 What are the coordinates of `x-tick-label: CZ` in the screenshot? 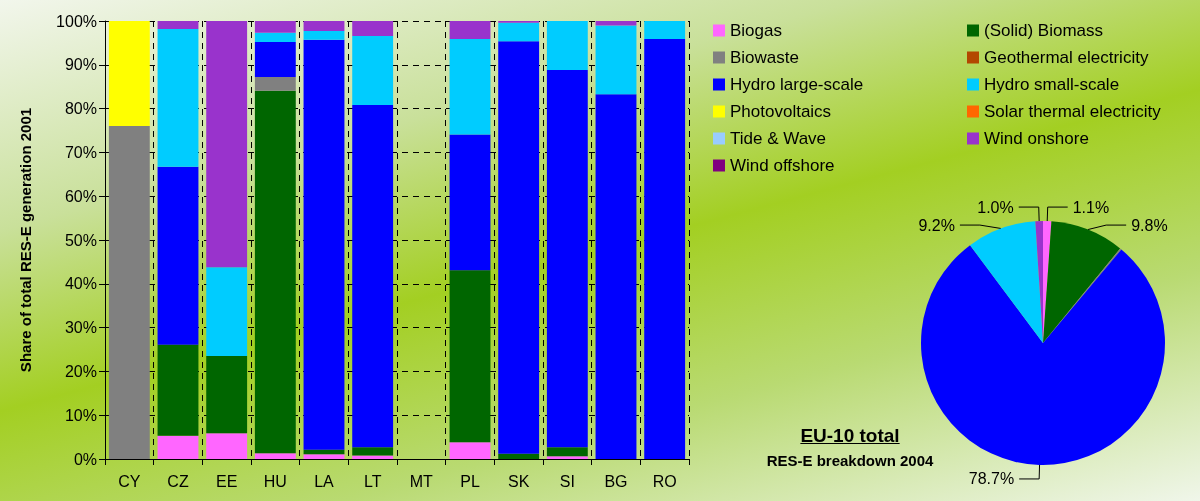 It's located at (178, 481).